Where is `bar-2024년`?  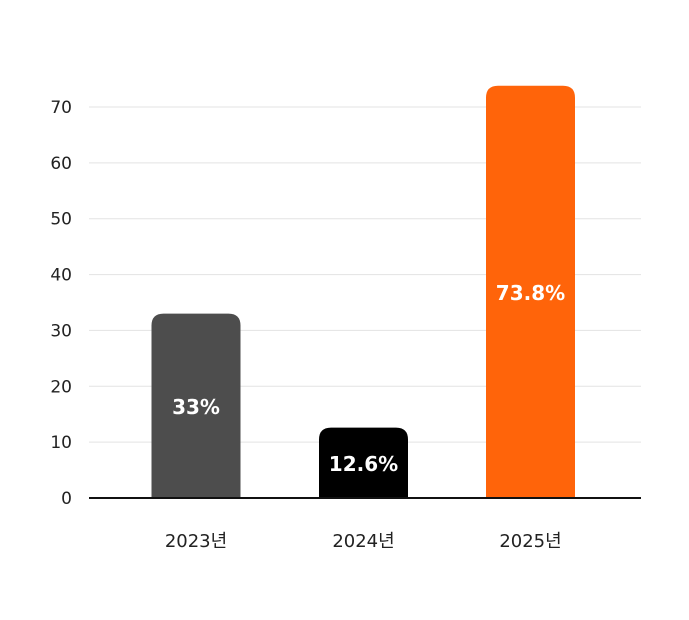
bar-2024년 is located at coordinates (363, 462).